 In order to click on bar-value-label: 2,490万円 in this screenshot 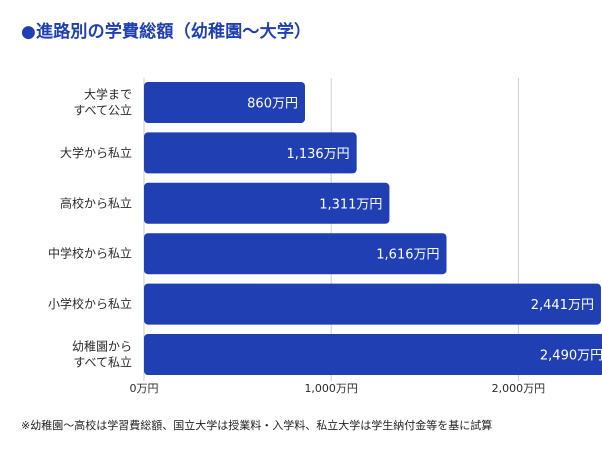, I will do `click(571, 356)`.